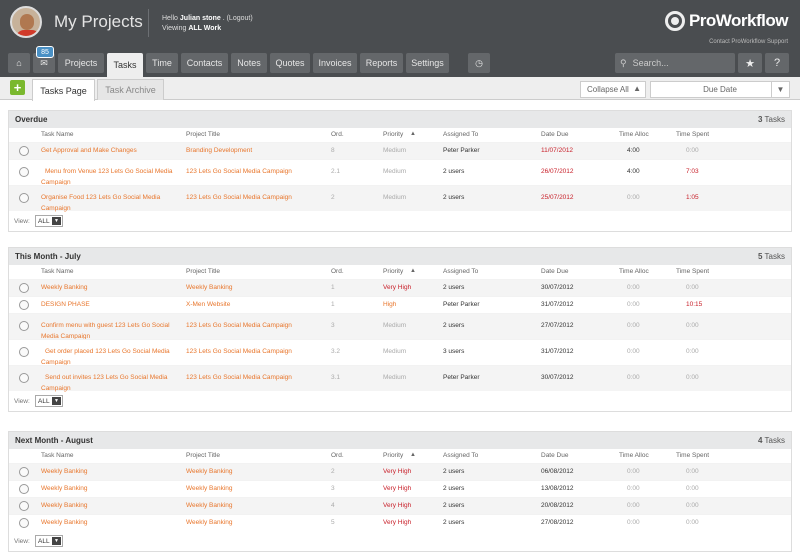  Describe the element at coordinates (44, 63) in the screenshot. I see `messages-button: ✉` at that location.